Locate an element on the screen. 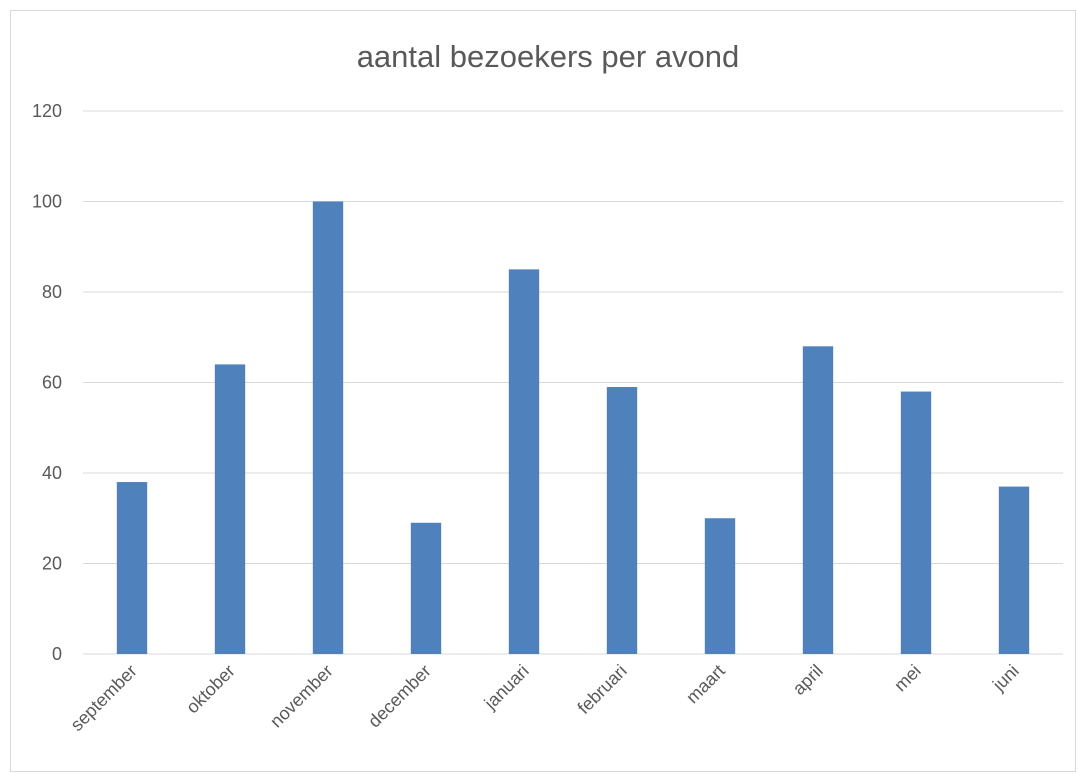 This screenshot has height=774, width=1078. x-tick-label-april: april is located at coordinates (808, 680).